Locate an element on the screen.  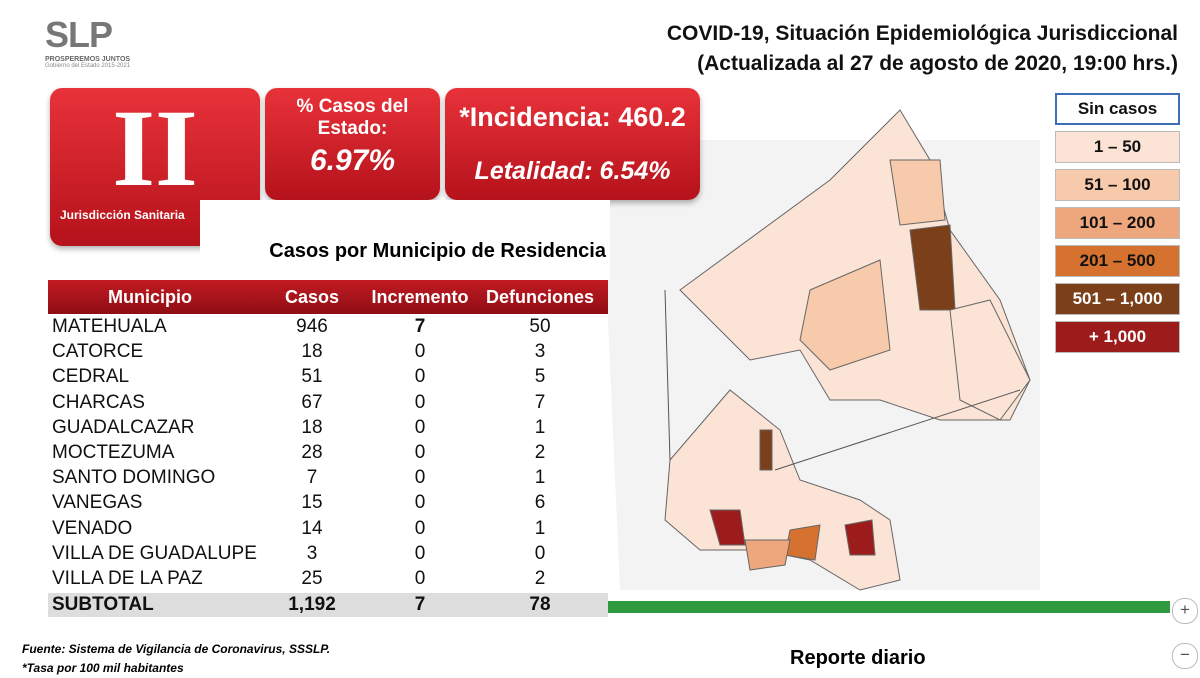
subtotal-band is located at coordinates (328, 605).